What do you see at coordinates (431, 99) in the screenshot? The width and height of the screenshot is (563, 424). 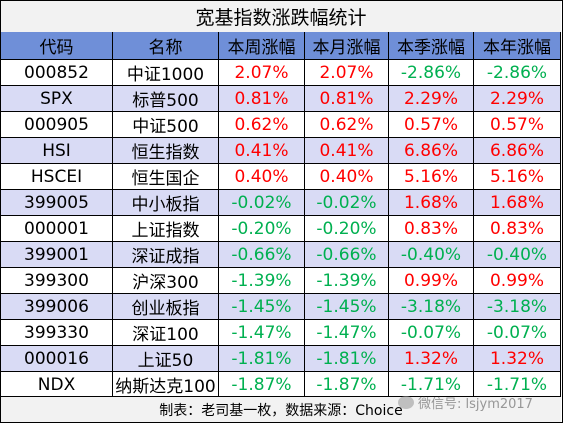 I see `cell-quarter: 2.29%` at bounding box center [431, 99].